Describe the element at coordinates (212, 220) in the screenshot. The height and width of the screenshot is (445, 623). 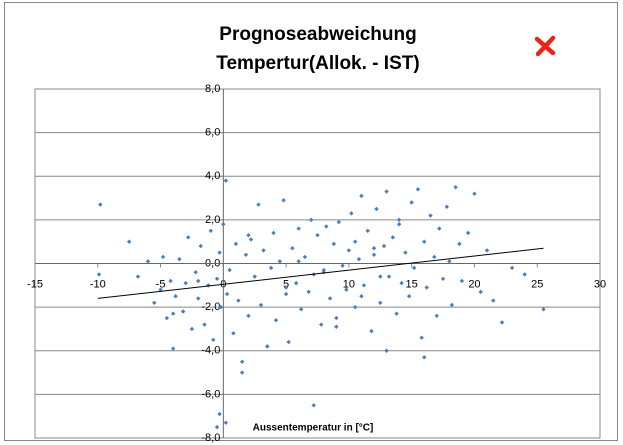
I see `y-tick-label: 2,0` at that location.